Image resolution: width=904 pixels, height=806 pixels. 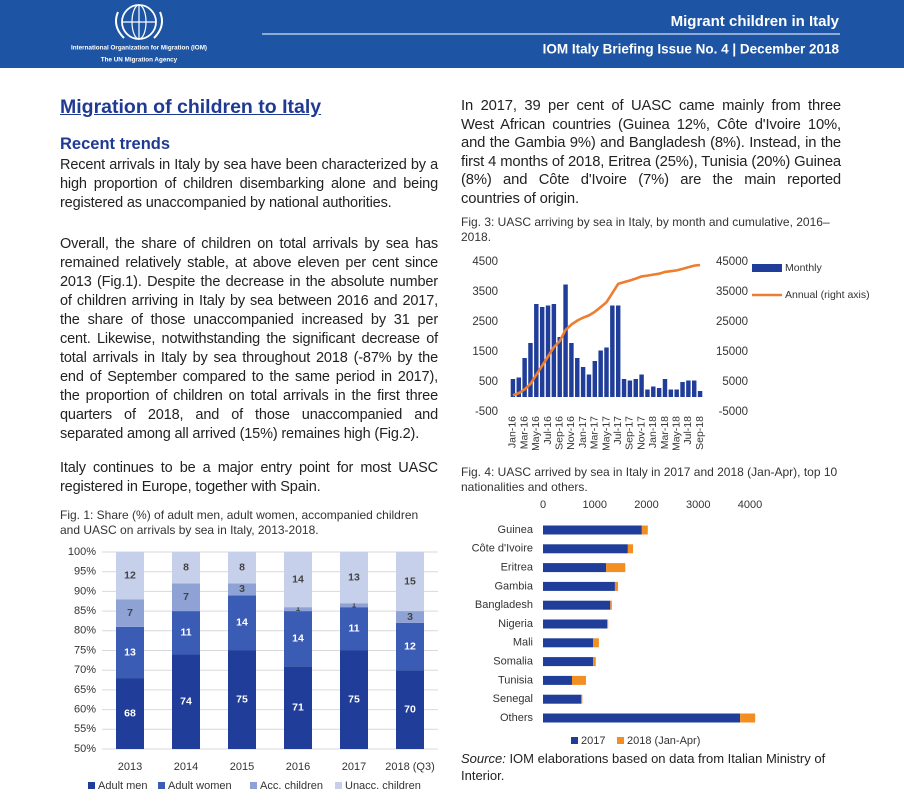 What do you see at coordinates (571, 433) in the screenshot?
I see `x-tick-label: Nov-16` at bounding box center [571, 433].